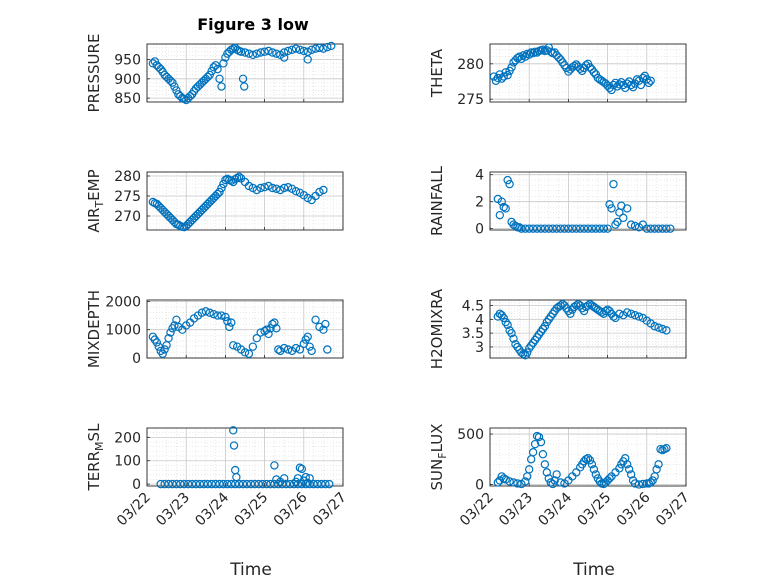  I want to click on y-axis-label: RAINFALL, so click(437, 200).